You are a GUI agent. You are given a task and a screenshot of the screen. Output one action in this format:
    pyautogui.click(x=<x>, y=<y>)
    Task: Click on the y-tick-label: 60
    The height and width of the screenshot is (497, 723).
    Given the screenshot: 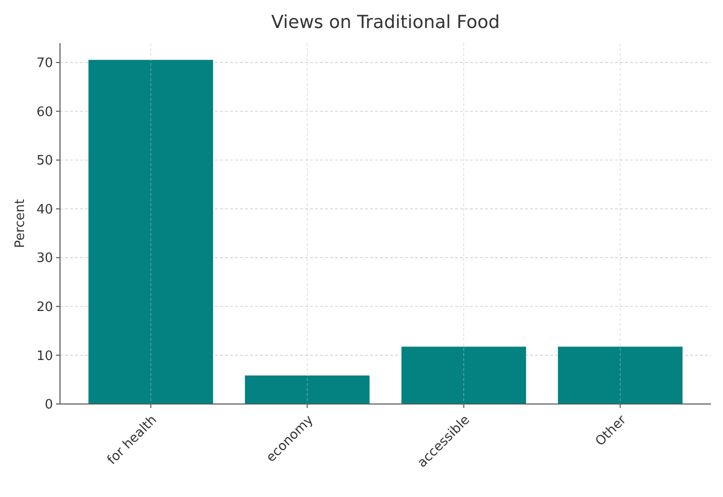 What is the action you would take?
    pyautogui.click(x=44, y=112)
    